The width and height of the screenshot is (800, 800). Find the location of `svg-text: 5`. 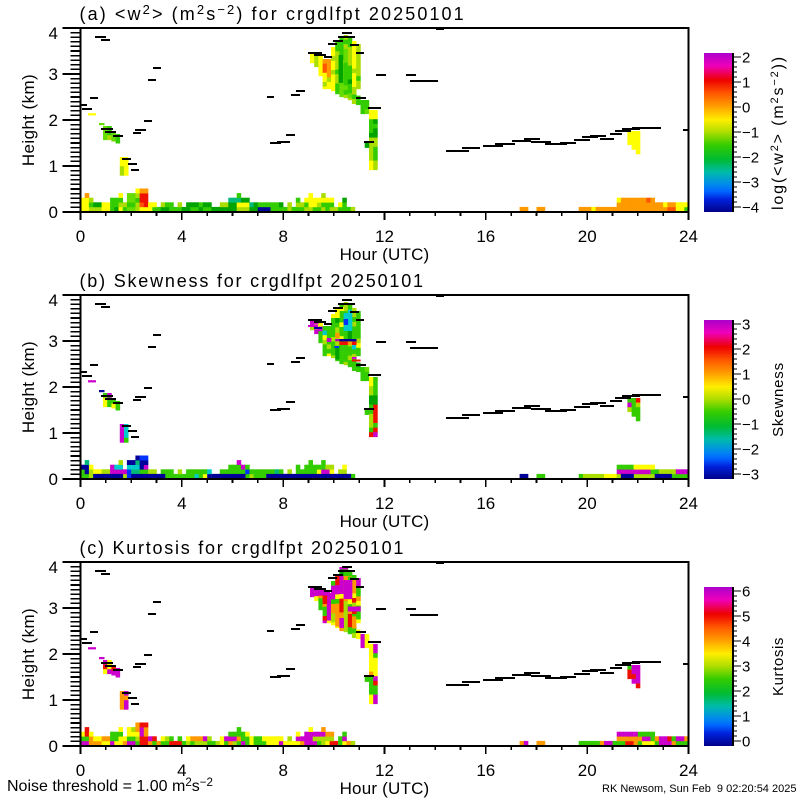

svg-text: 5 is located at coordinates (746, 617).